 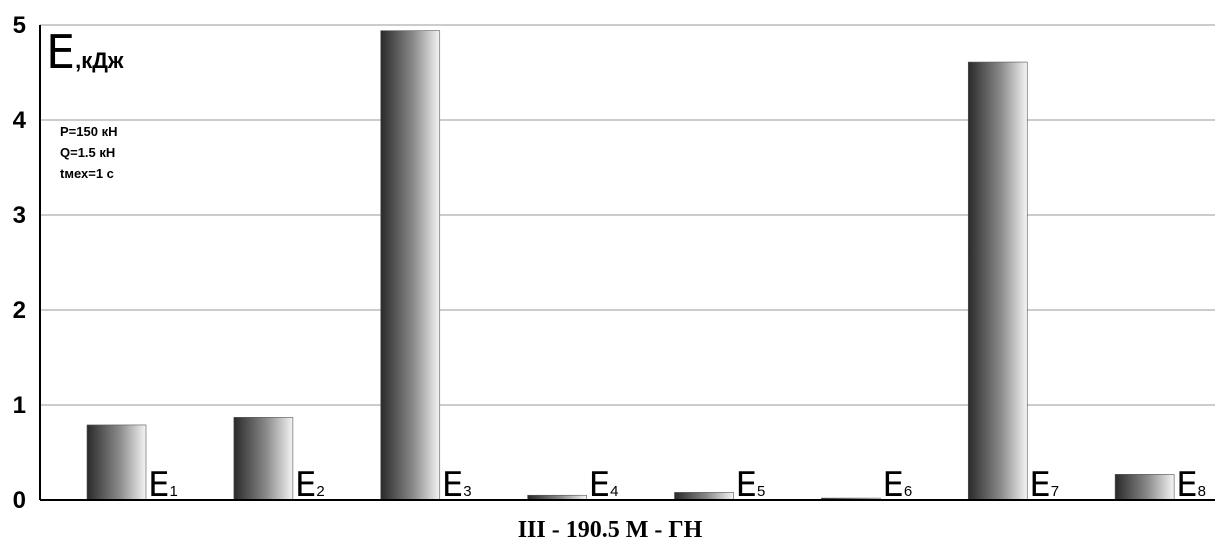 What do you see at coordinates (310, 485) in the screenshot?
I see `category-label-2: E2` at bounding box center [310, 485].